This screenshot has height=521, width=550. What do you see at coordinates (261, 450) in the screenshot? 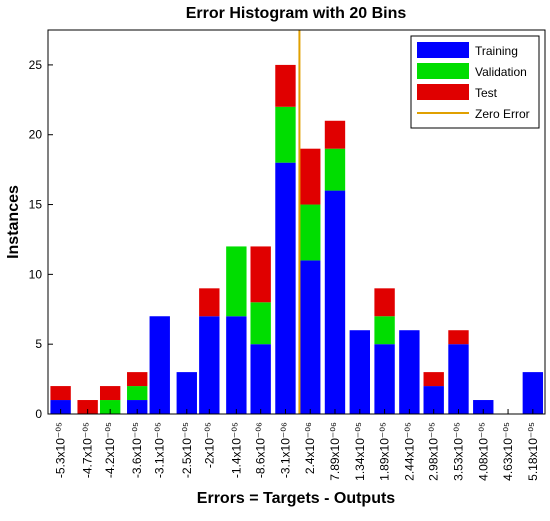
I see `x-tick-label: -8.6x10⁻⁰⁶` at bounding box center [261, 450].